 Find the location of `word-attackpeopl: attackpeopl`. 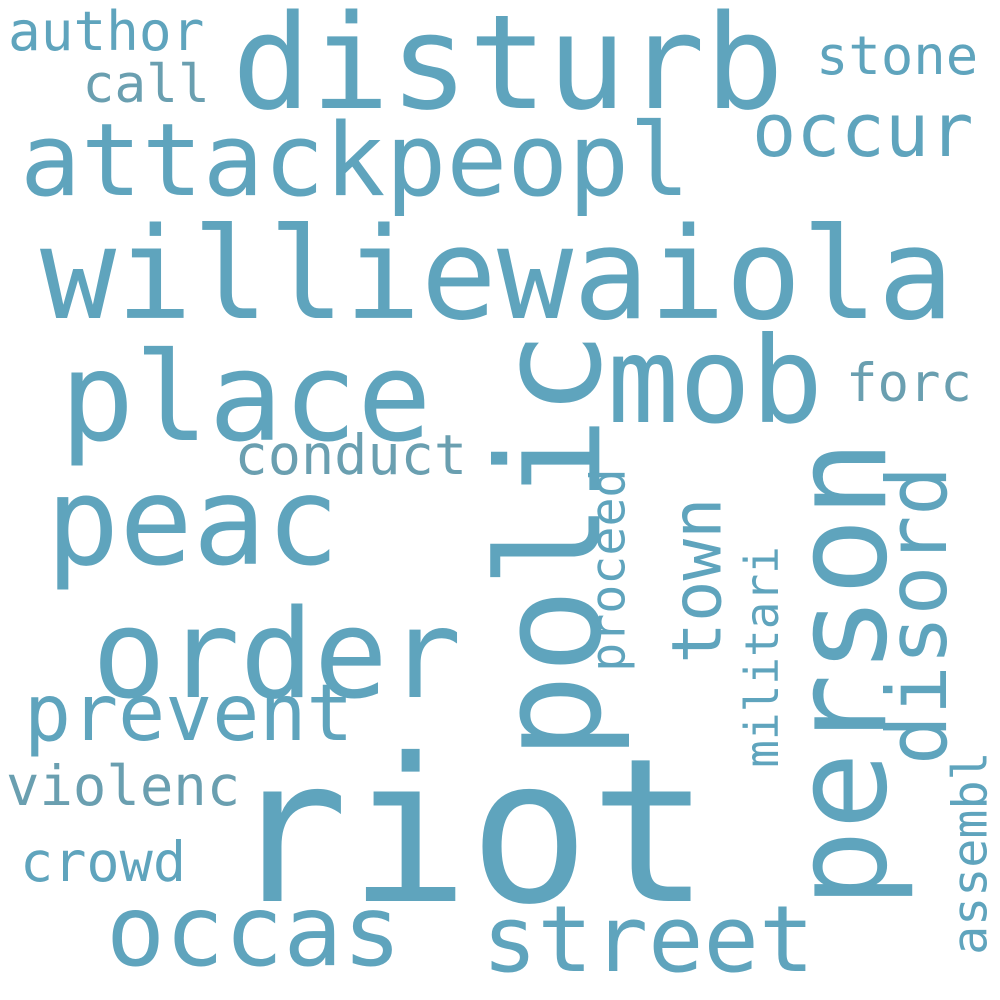

word-attackpeopl: attackpeopl is located at coordinates (355, 159).